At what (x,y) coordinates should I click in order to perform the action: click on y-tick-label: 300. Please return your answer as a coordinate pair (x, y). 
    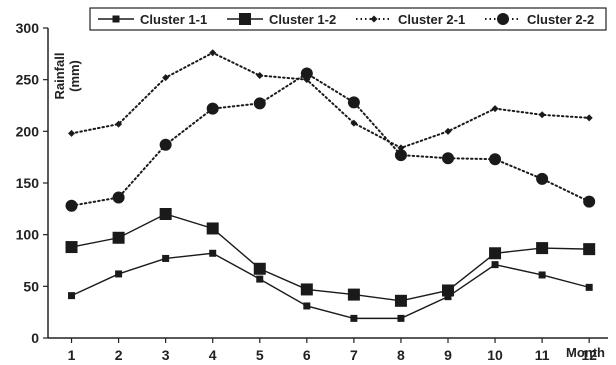
    Looking at the image, I should click on (28, 28).